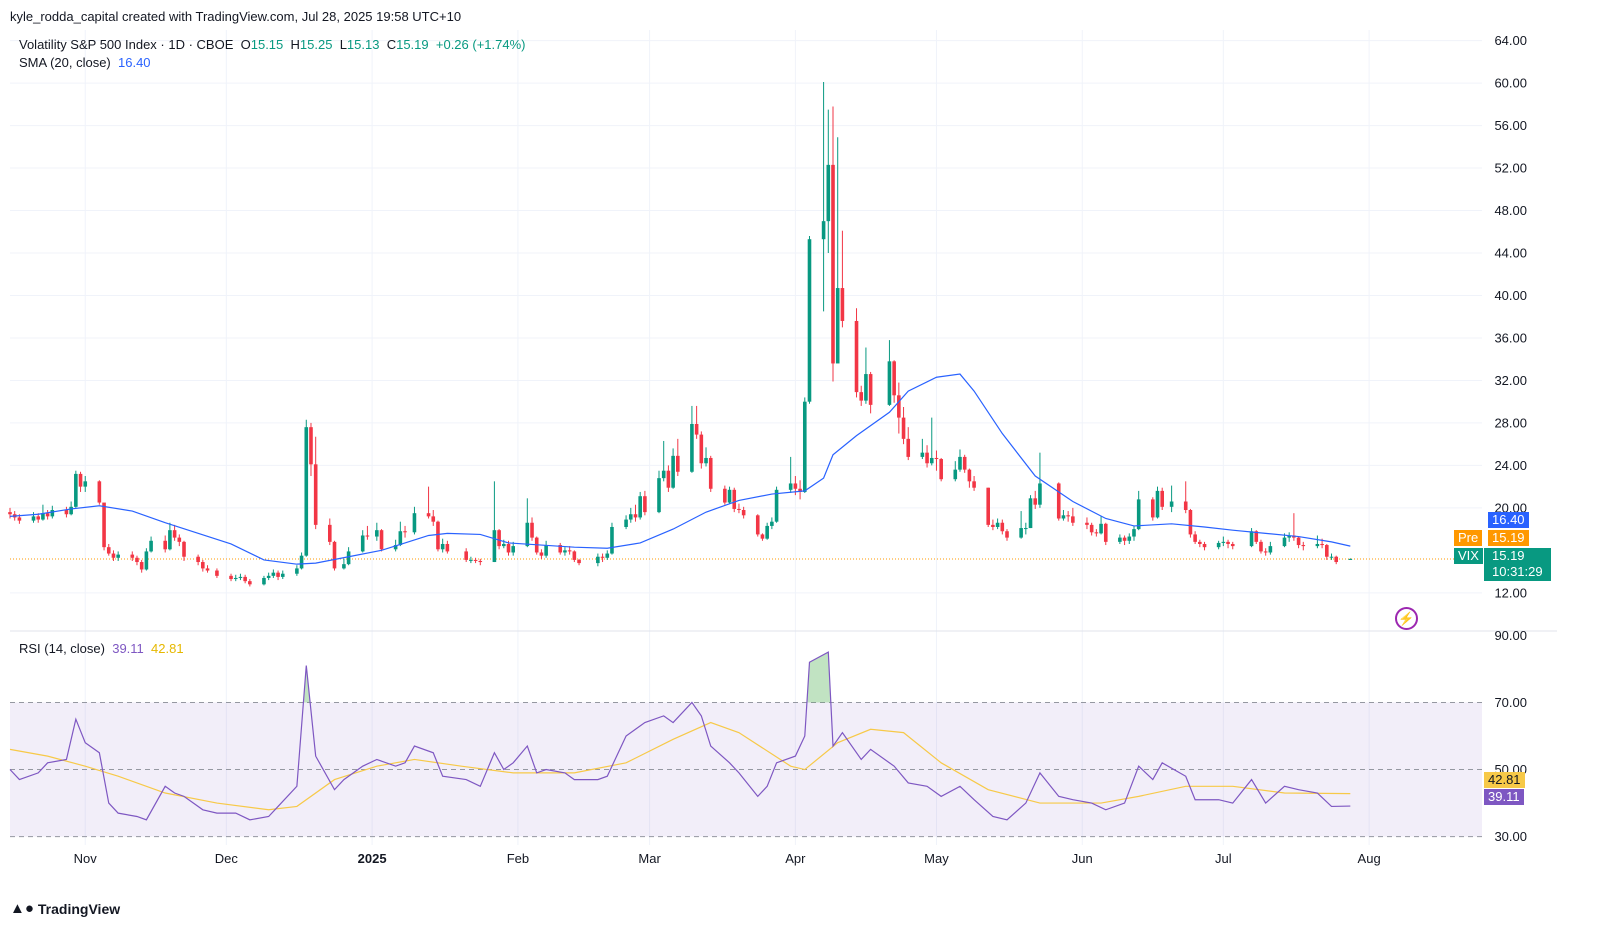 Image resolution: width=1600 pixels, height=928 pixels. What do you see at coordinates (343, 44) in the screenshot?
I see `low-label: L` at bounding box center [343, 44].